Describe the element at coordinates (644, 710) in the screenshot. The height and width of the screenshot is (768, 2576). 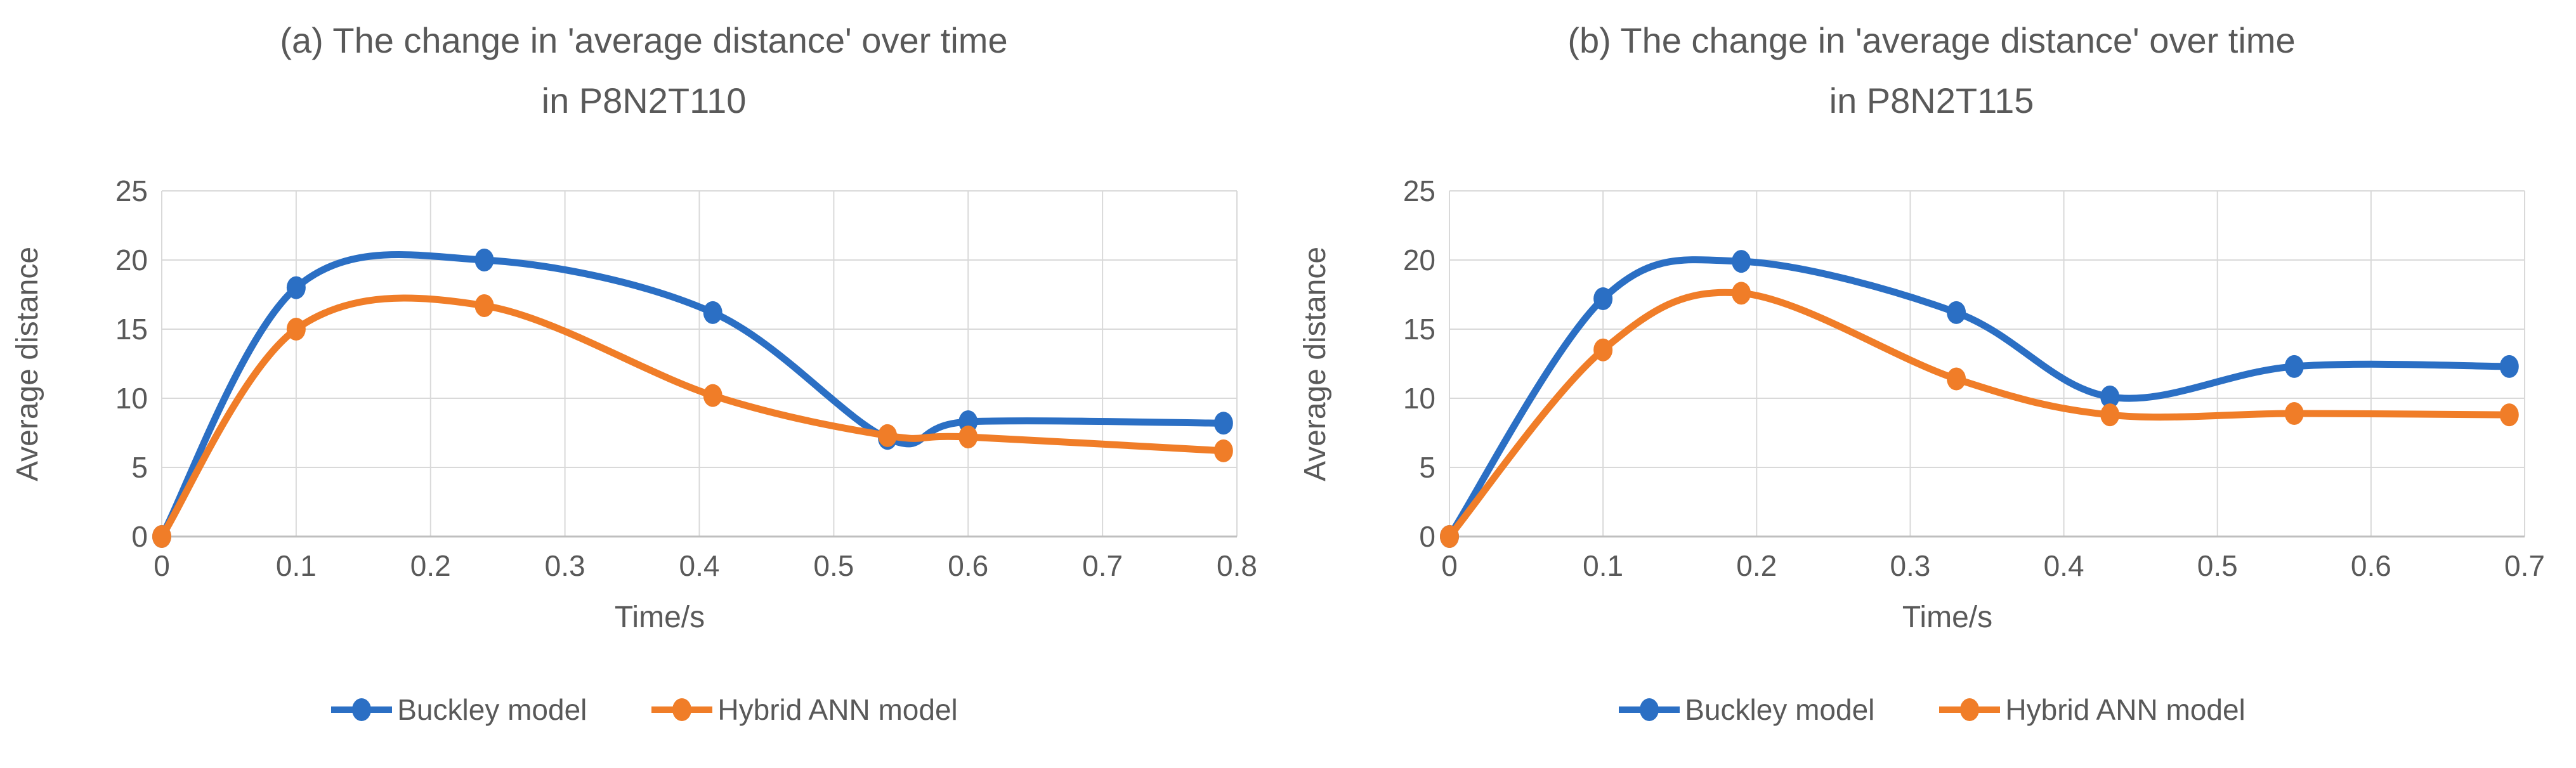
I see `legend-a: Buckley model Hybrid ANN model` at that location.